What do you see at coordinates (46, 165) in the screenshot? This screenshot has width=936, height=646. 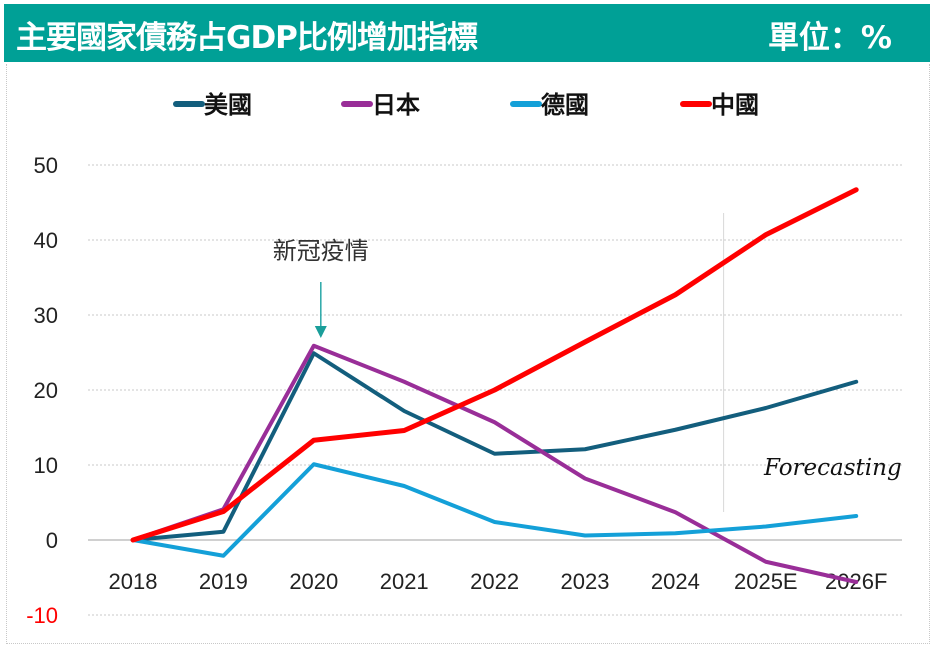 I see `y-tick-label: 50` at bounding box center [46, 165].